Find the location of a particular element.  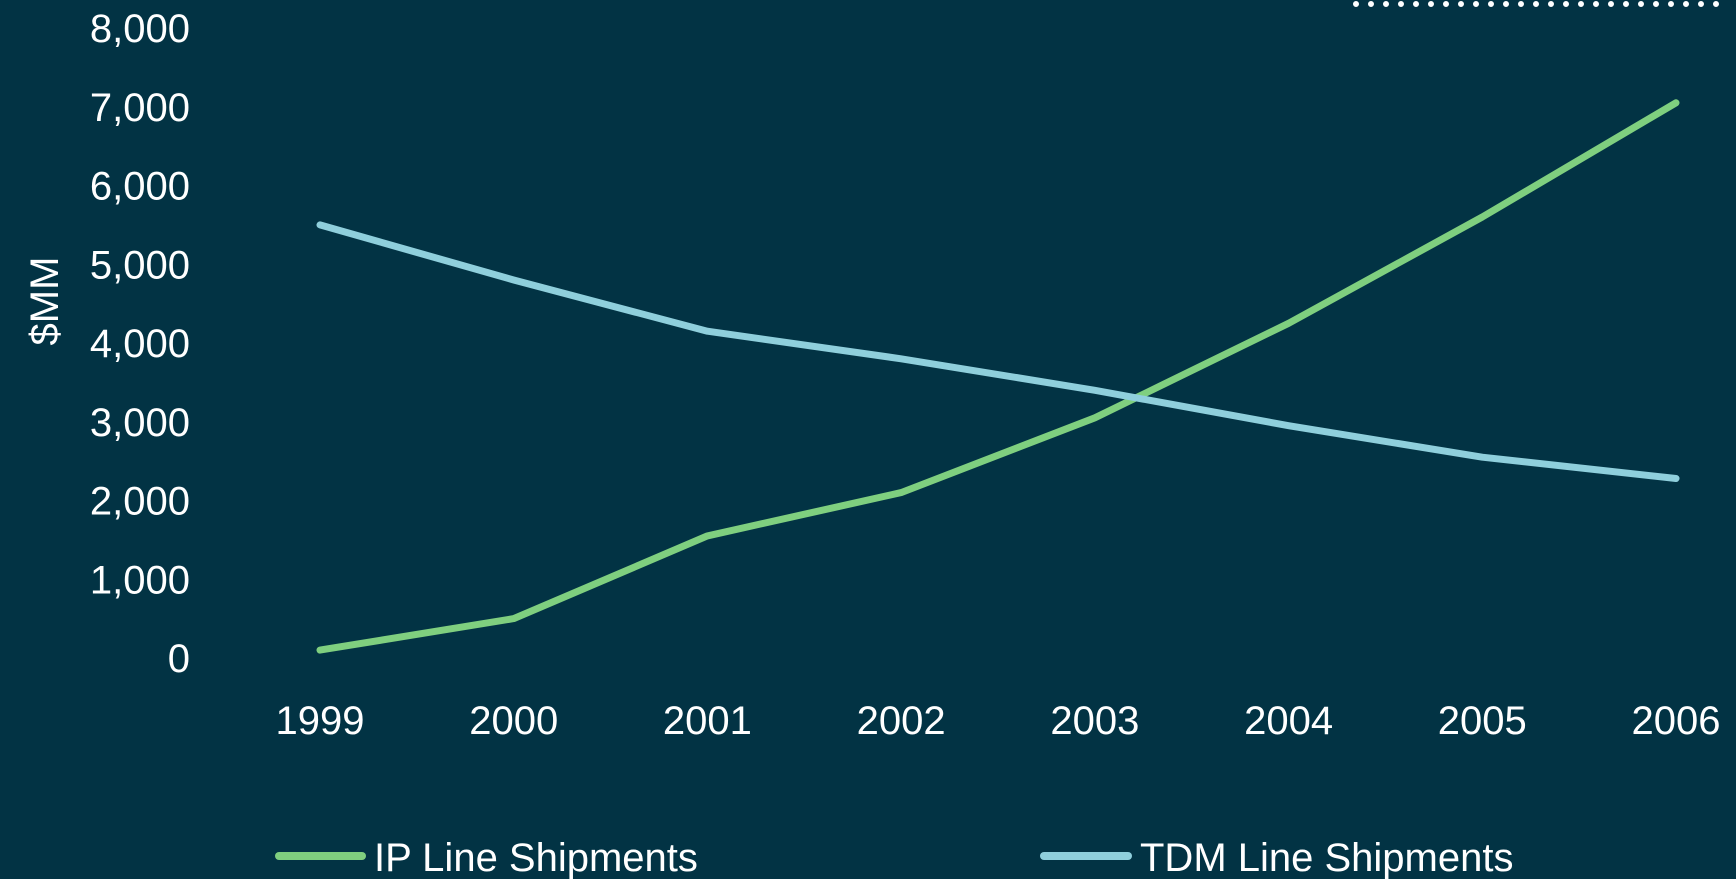

x-tick-label: 1999 is located at coordinates (320, 721).